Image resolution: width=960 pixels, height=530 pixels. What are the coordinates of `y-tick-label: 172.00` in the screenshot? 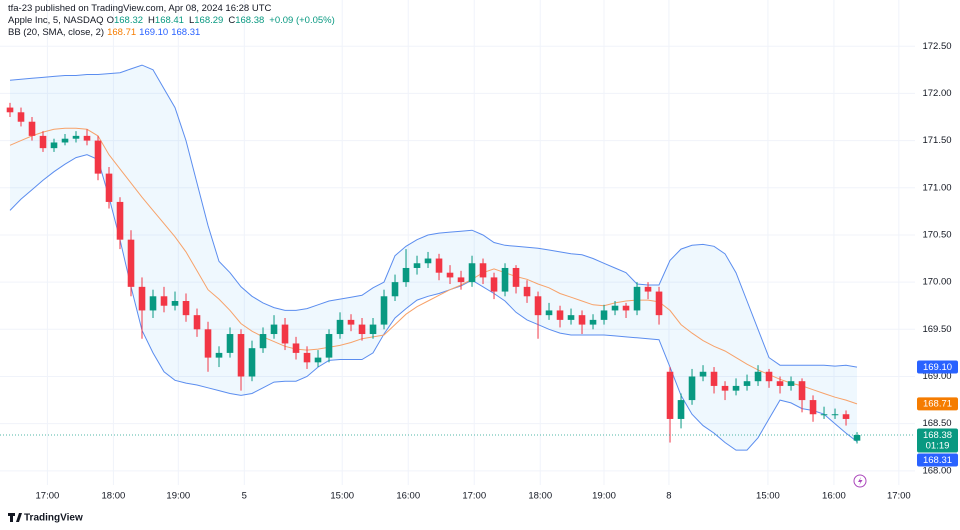 It's located at (936, 93).